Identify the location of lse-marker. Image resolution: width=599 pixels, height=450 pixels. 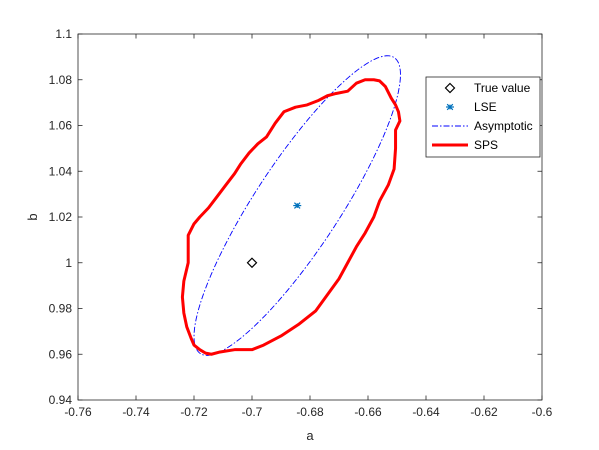
(297, 205).